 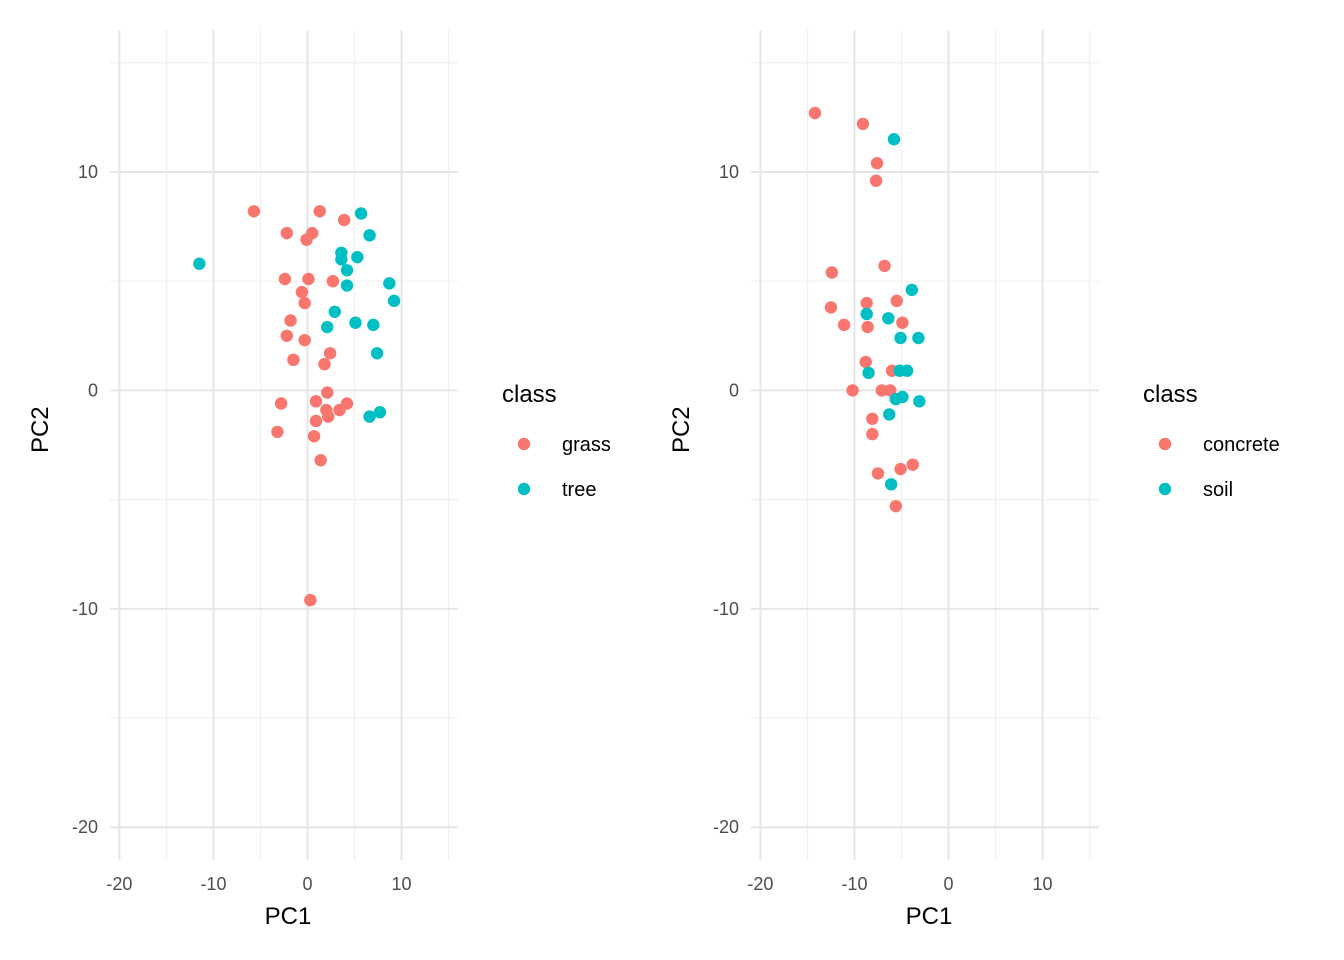 What do you see at coordinates (85, 609) in the screenshot?
I see `y-tick-label: -10` at bounding box center [85, 609].